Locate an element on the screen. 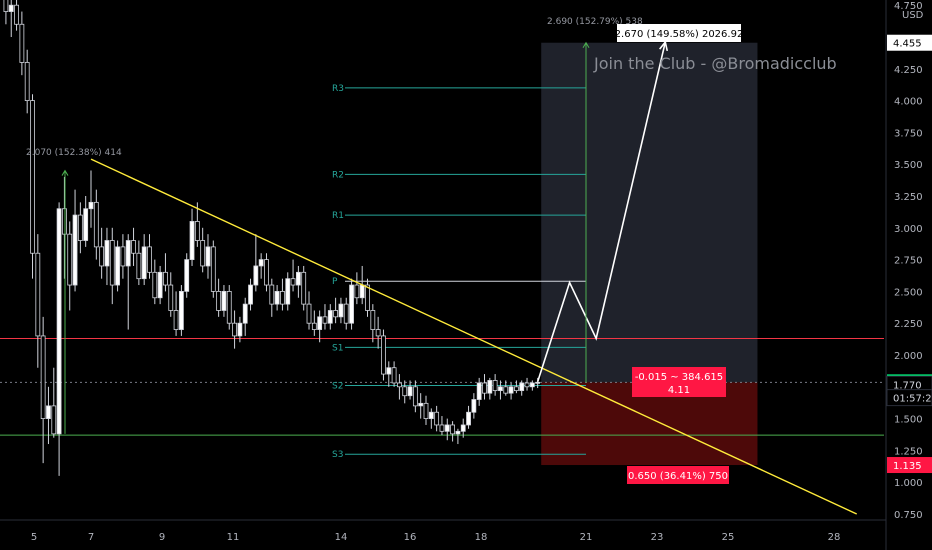 Image resolution: width=932 pixels, height=550 pixels. x-tick-label: 7 is located at coordinates (91, 537).